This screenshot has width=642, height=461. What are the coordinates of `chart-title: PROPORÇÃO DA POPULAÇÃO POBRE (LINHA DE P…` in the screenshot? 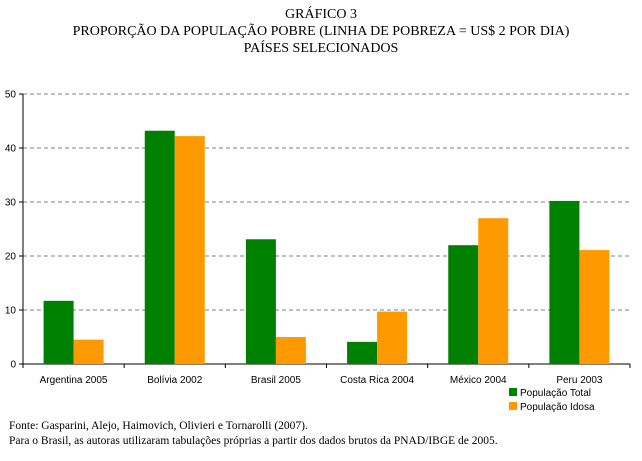 It's located at (321, 31).